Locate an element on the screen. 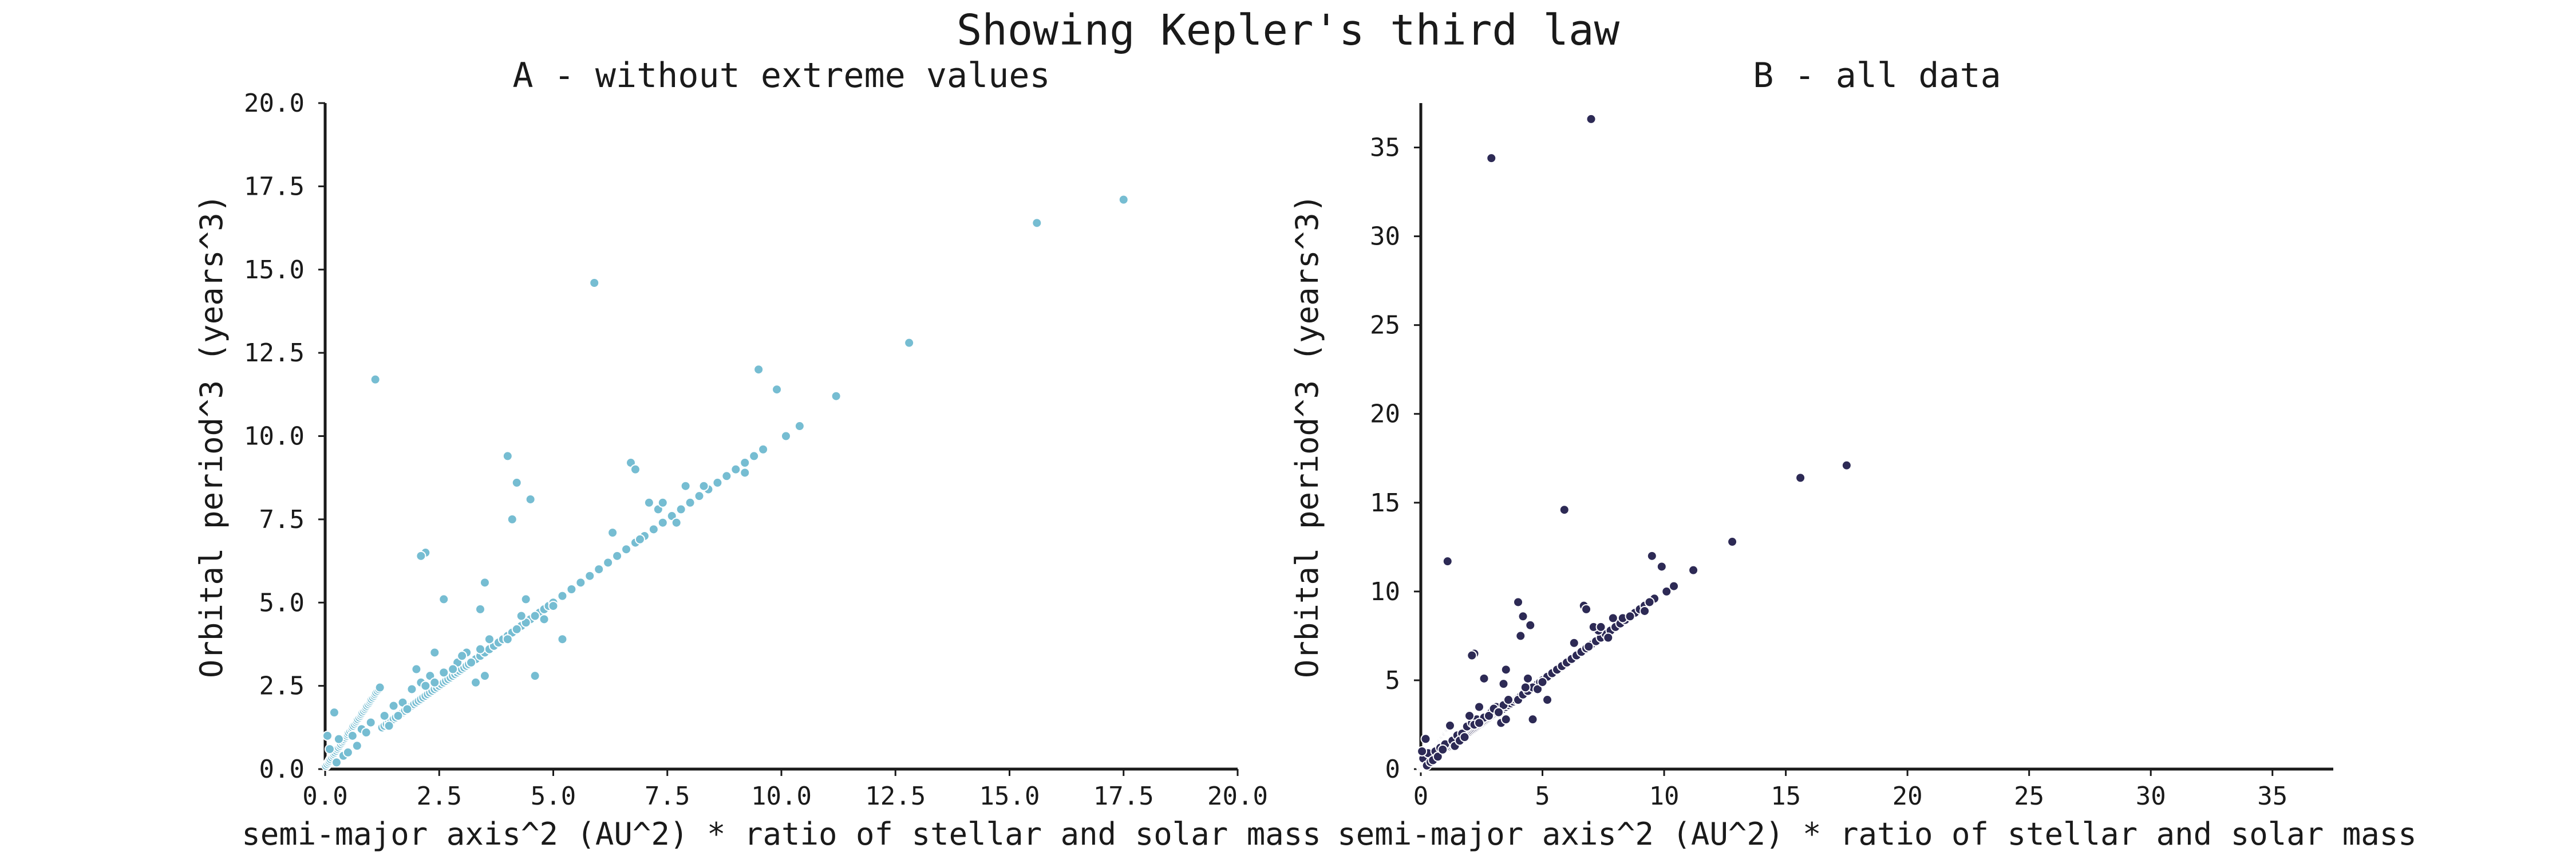  panel-b-y-tick-label: 30 is located at coordinates (1385, 236).